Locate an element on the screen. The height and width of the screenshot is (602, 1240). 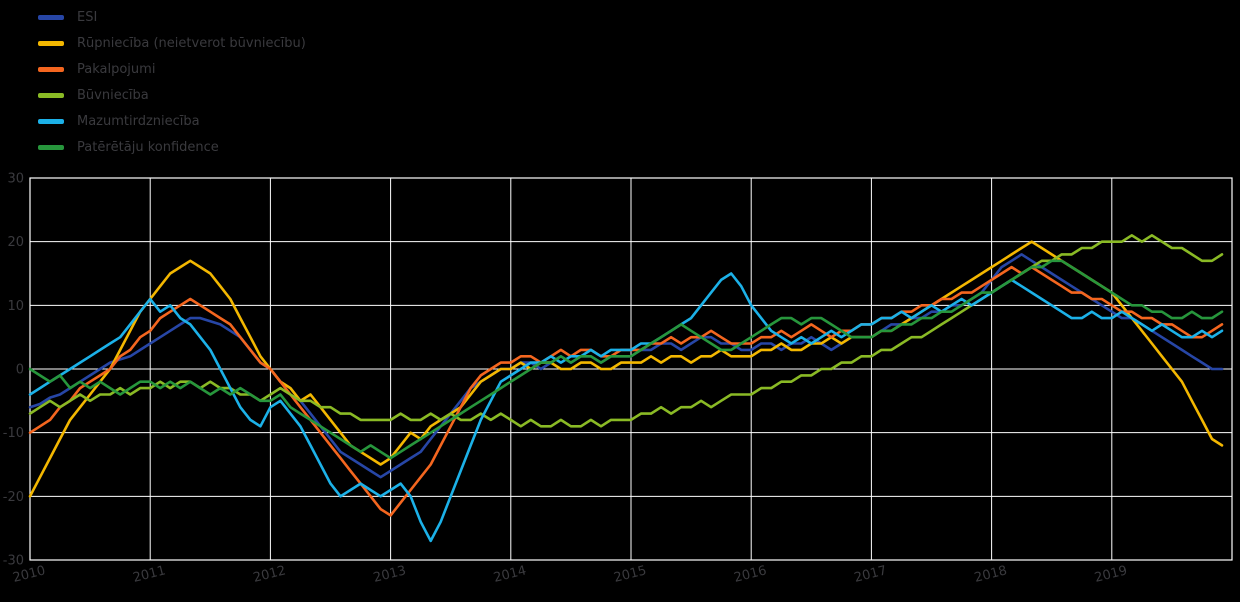
x-tick-label: 2016 is located at coordinates (750, 574).